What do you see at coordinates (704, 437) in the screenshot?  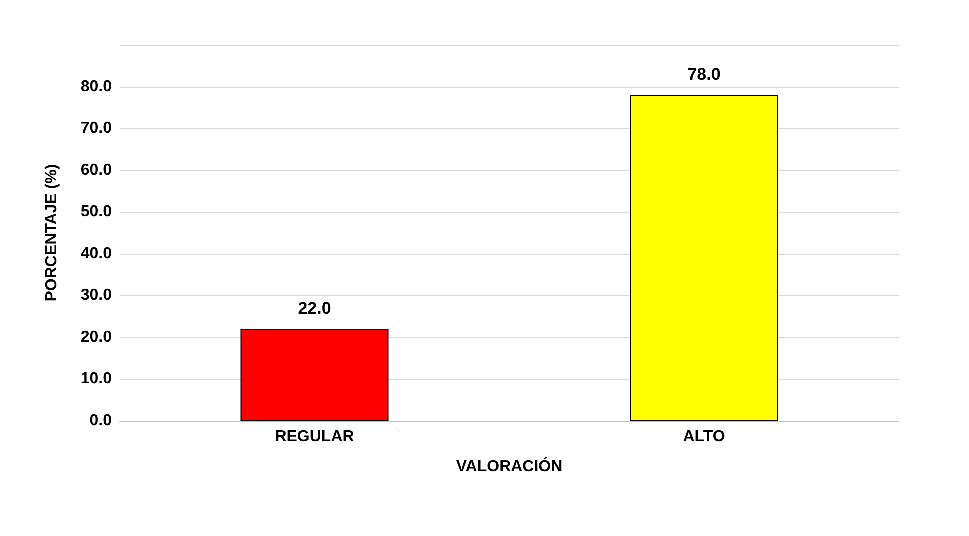 I see `x-tick-label: ALTO` at bounding box center [704, 437].